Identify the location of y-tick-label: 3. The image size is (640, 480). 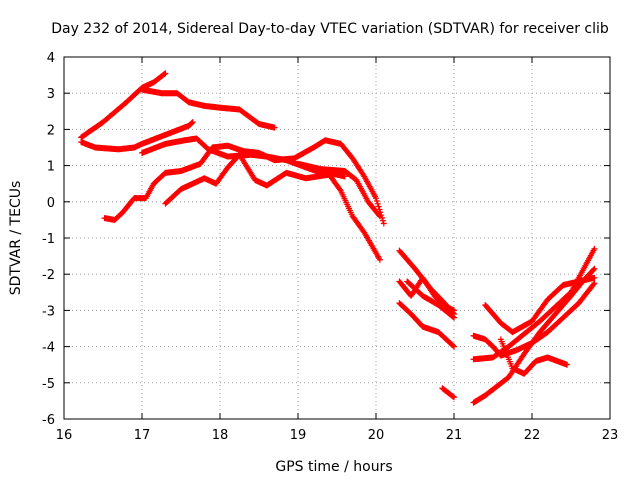
(51, 94).